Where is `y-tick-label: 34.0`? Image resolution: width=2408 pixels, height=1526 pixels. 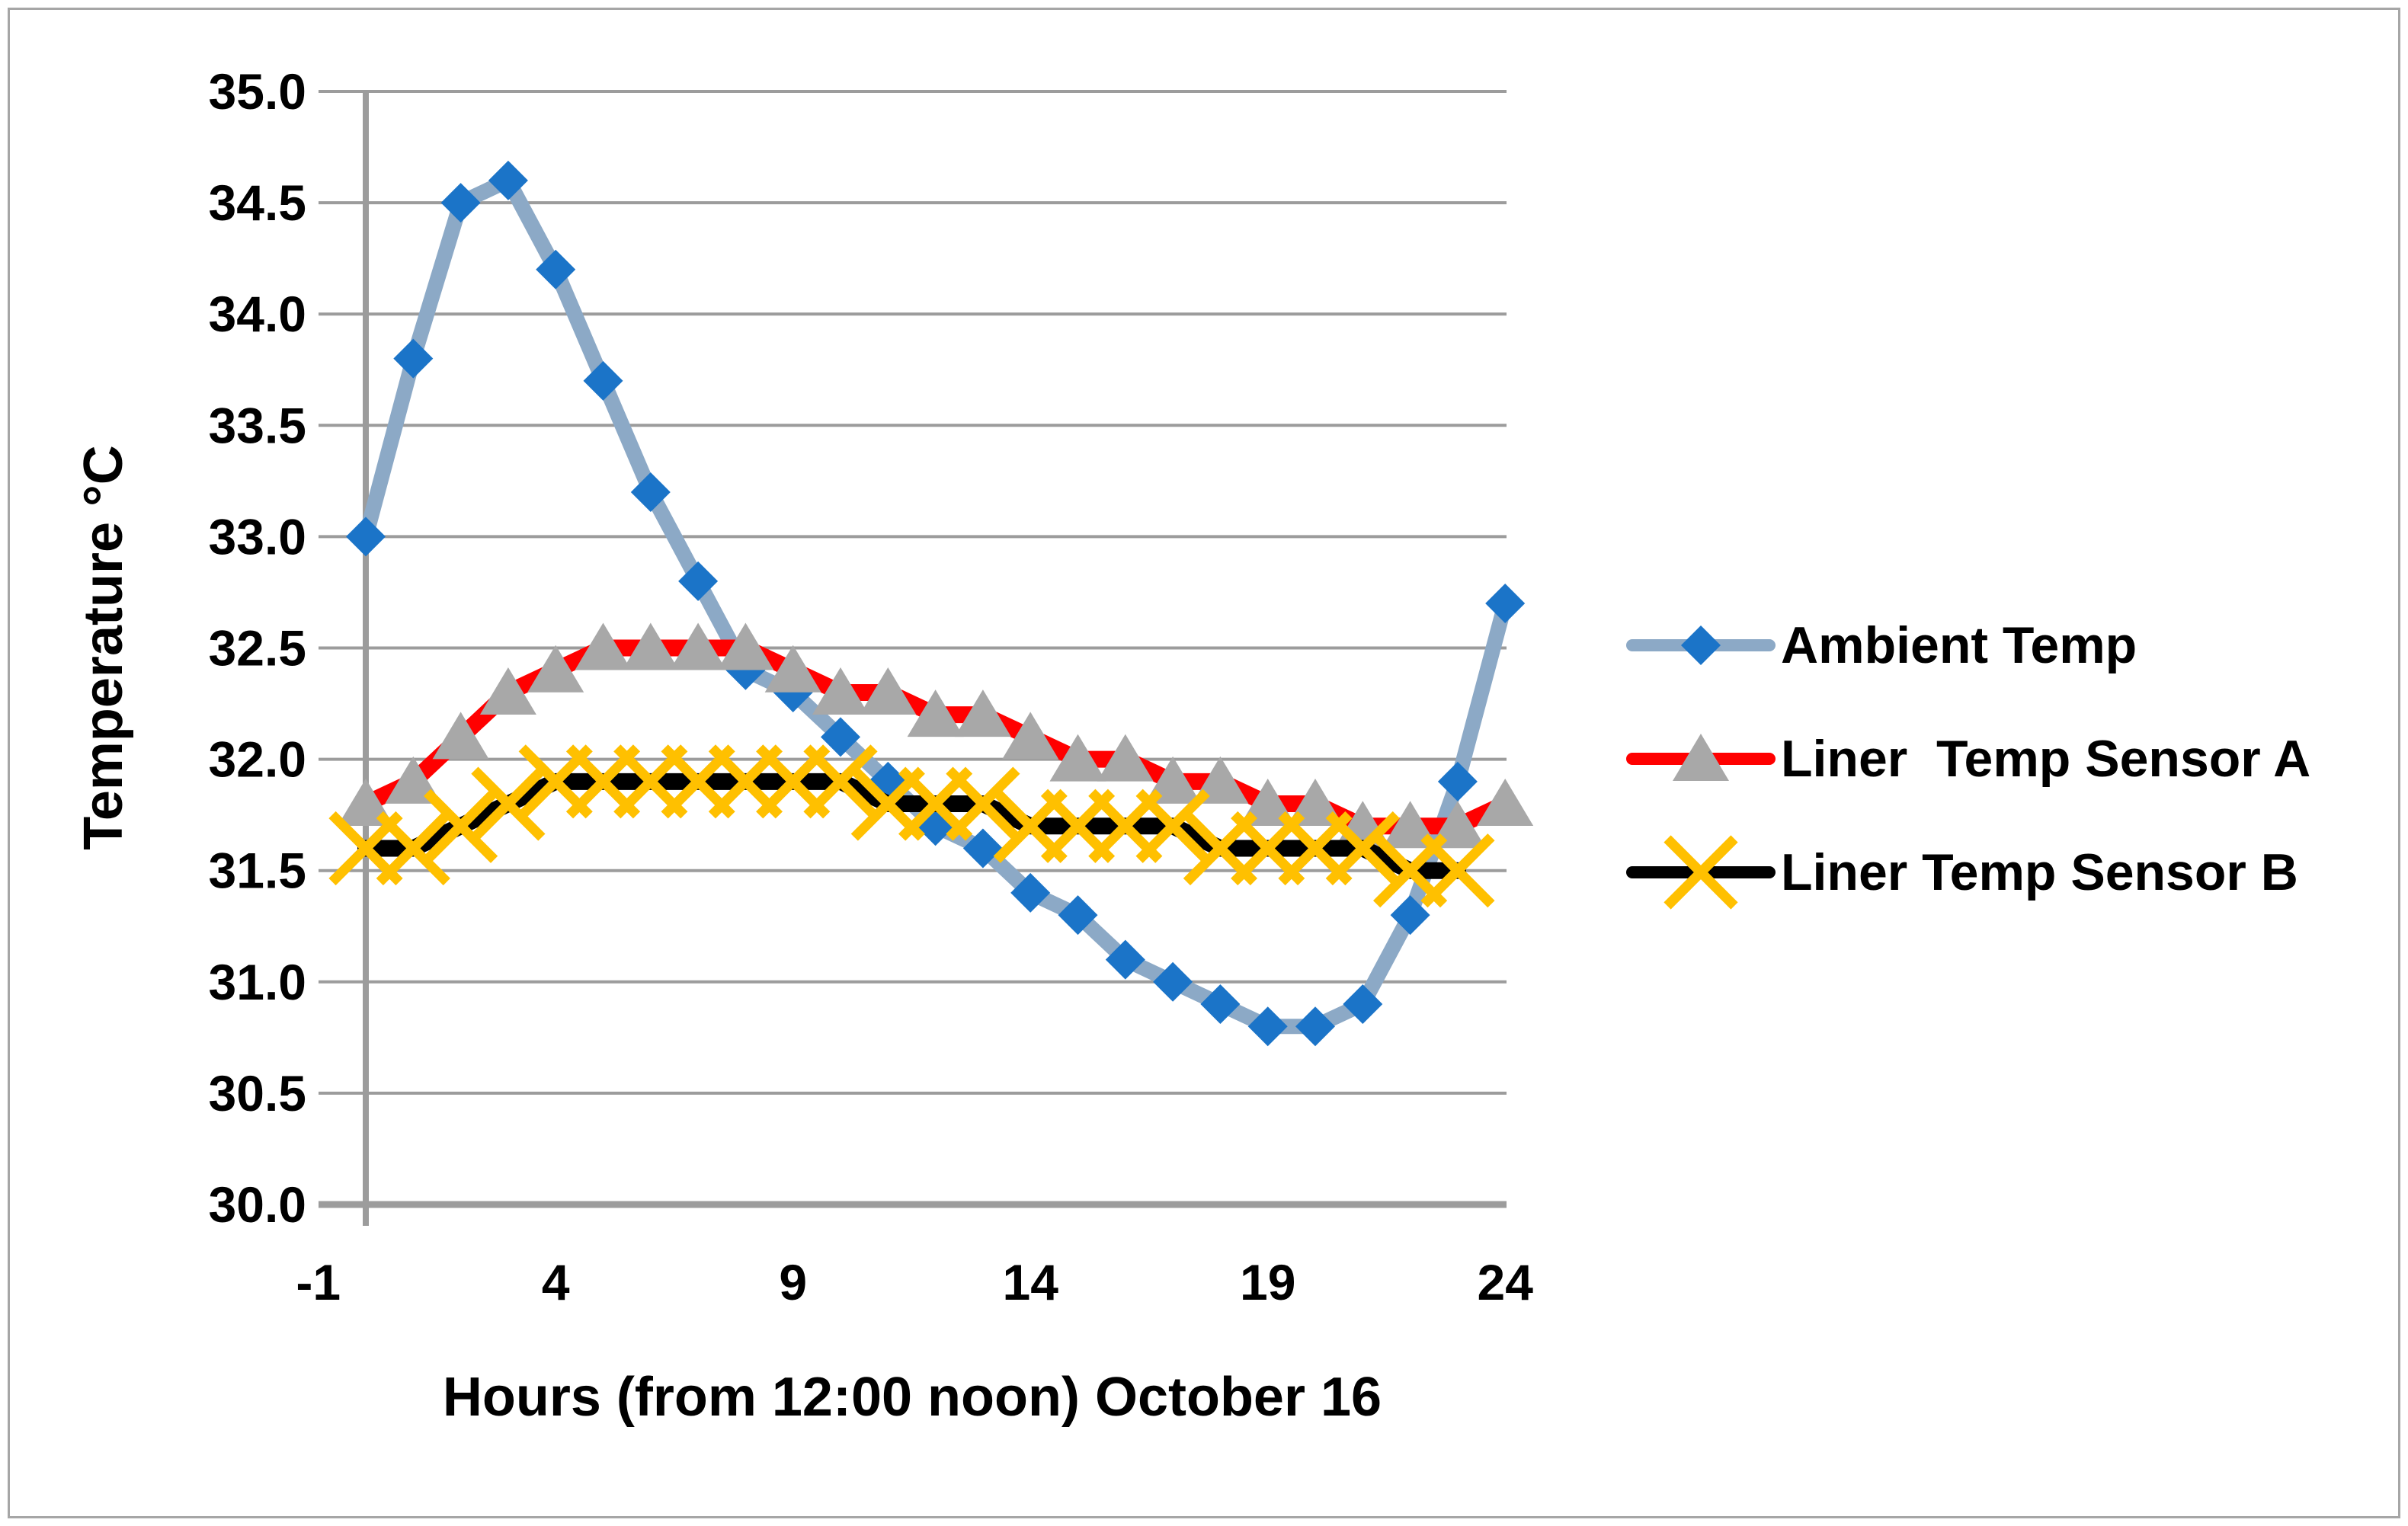 y-tick-label: 34.0 is located at coordinates (257, 314).